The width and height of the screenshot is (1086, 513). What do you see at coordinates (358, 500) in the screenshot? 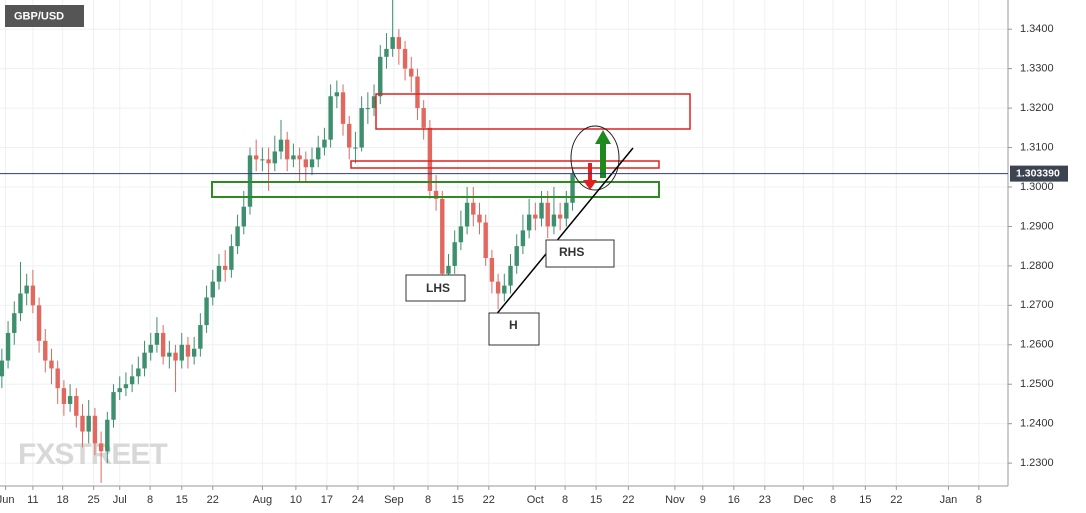
I see `x-tick-label: 24` at bounding box center [358, 500].